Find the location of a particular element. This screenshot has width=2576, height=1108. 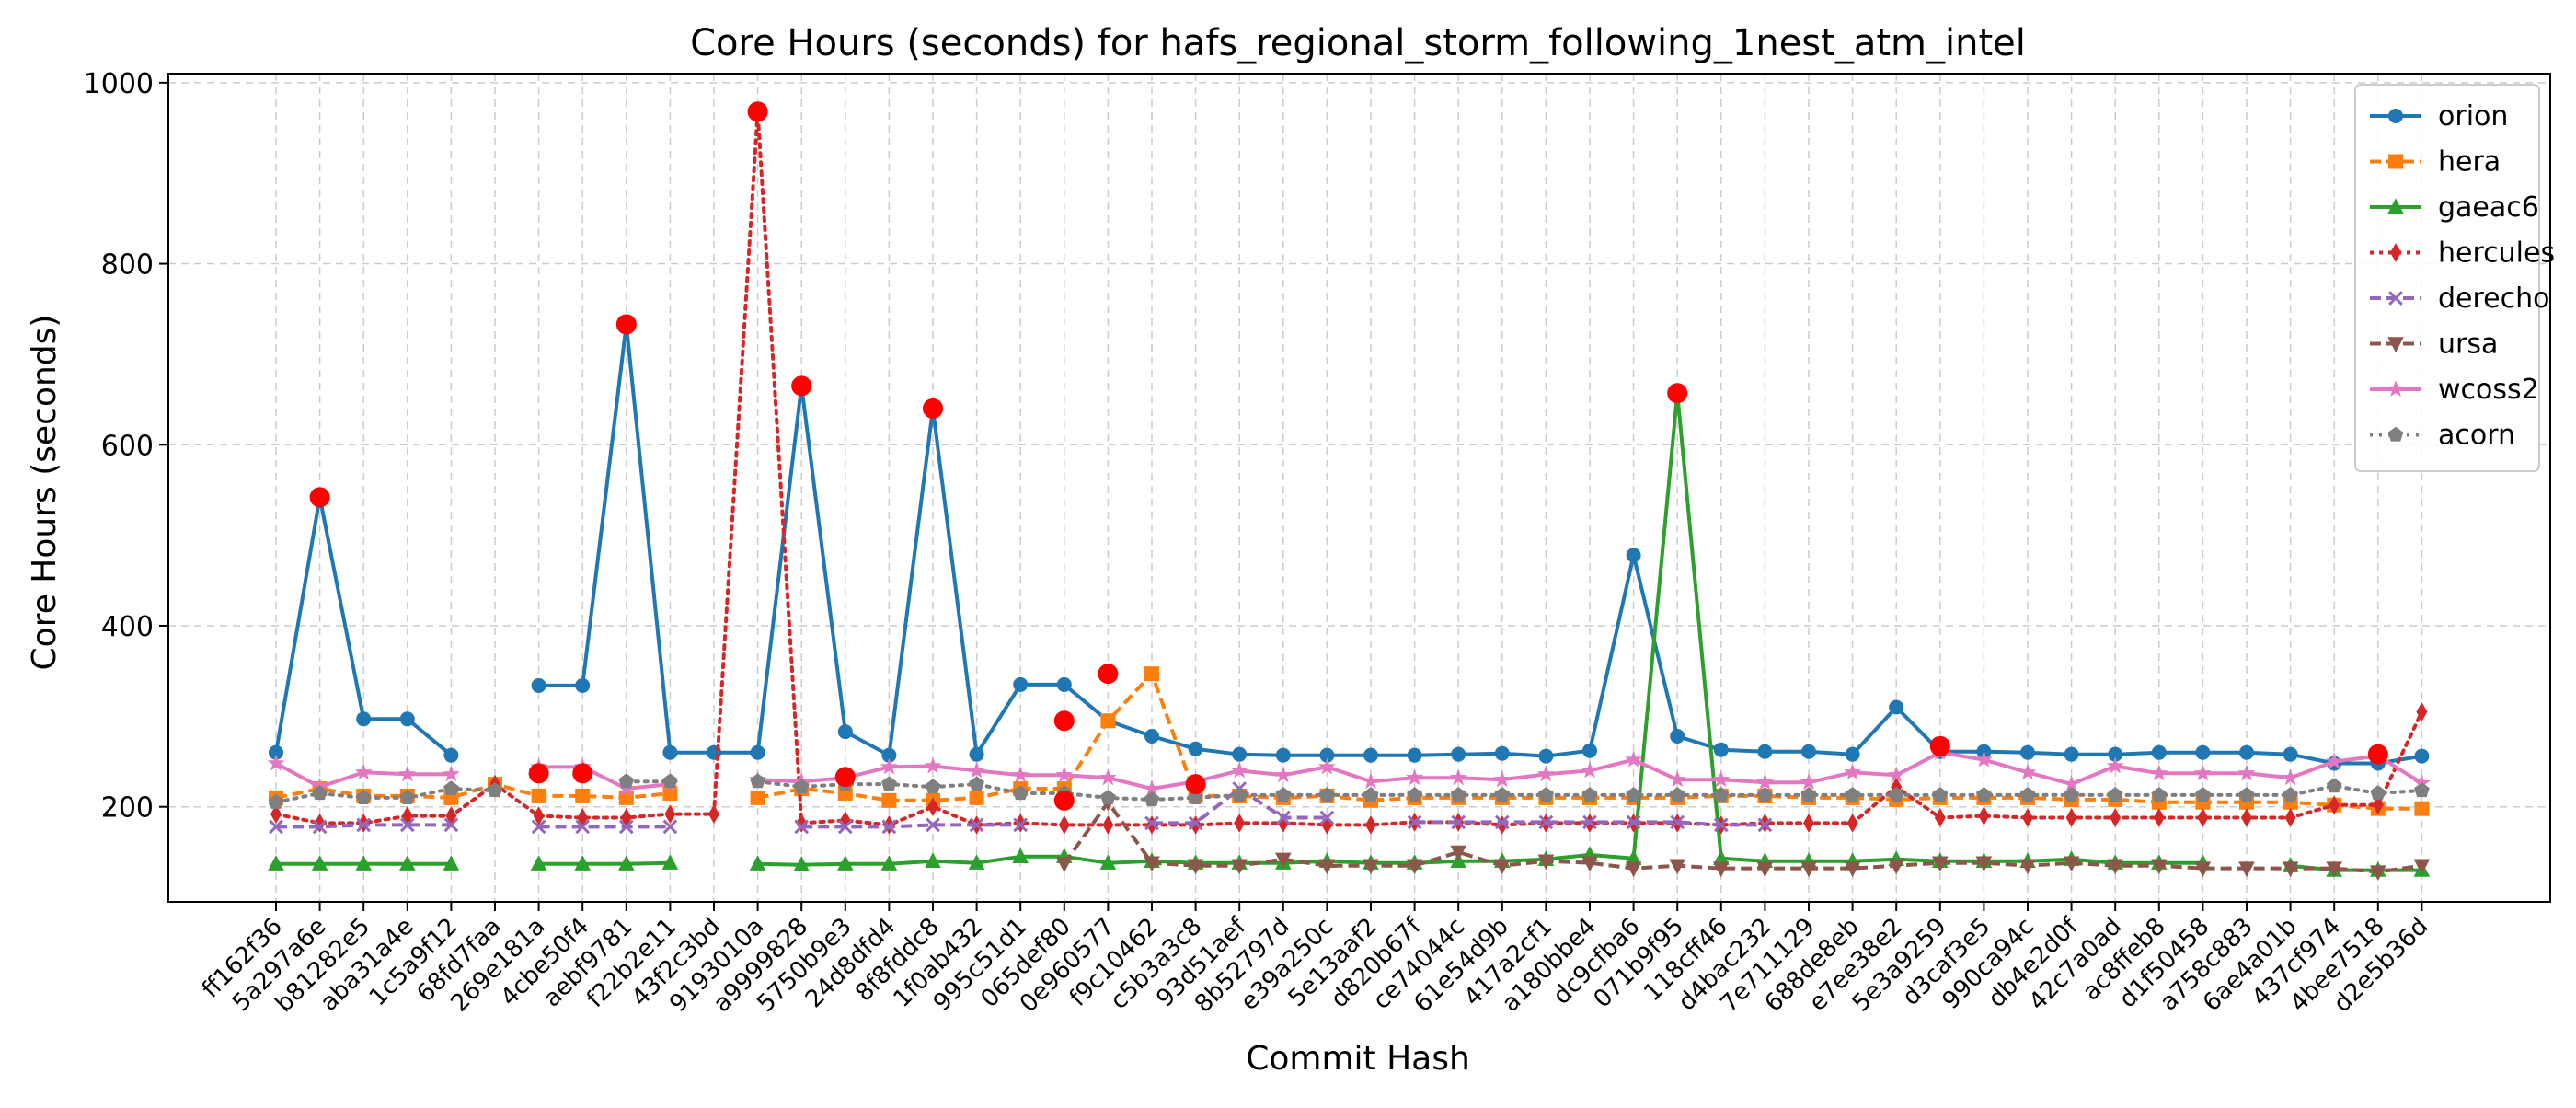

legend-label: orion is located at coordinates (2473, 116).